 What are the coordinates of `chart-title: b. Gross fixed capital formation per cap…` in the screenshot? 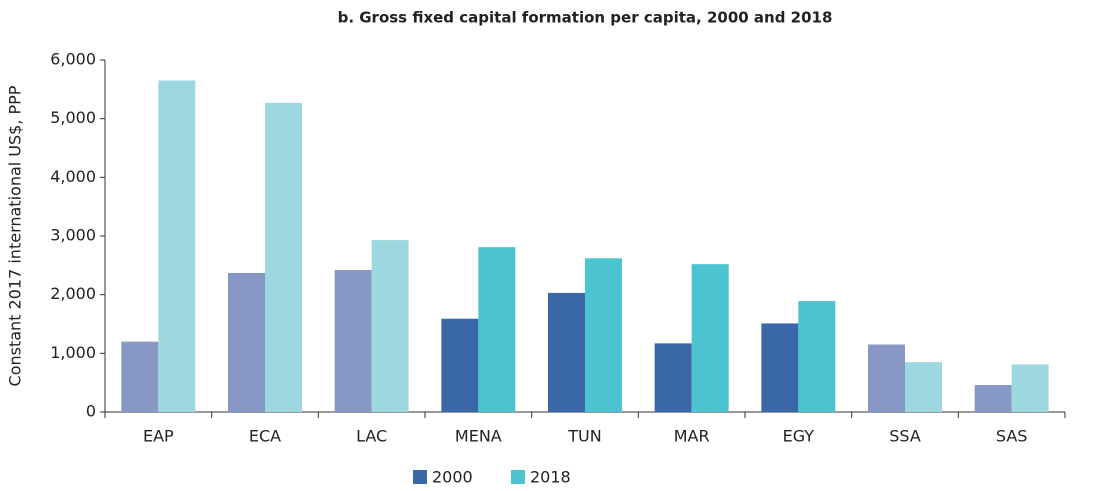 It's located at (585, 18).